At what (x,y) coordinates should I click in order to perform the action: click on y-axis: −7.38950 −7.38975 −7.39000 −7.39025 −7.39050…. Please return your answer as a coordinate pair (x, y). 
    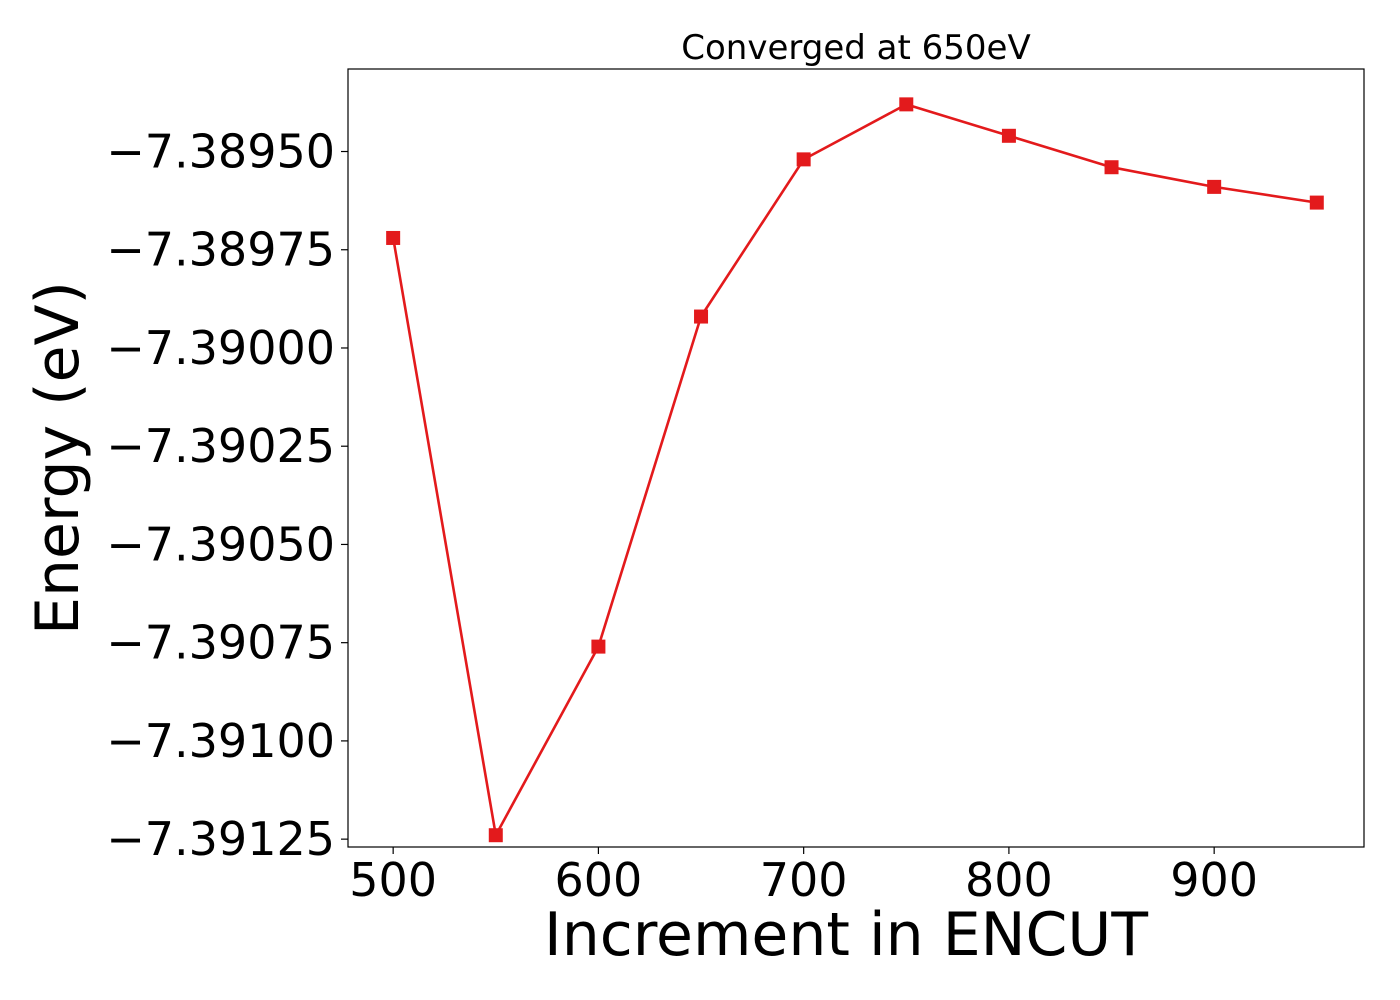
    Looking at the image, I should click on (227, 495).